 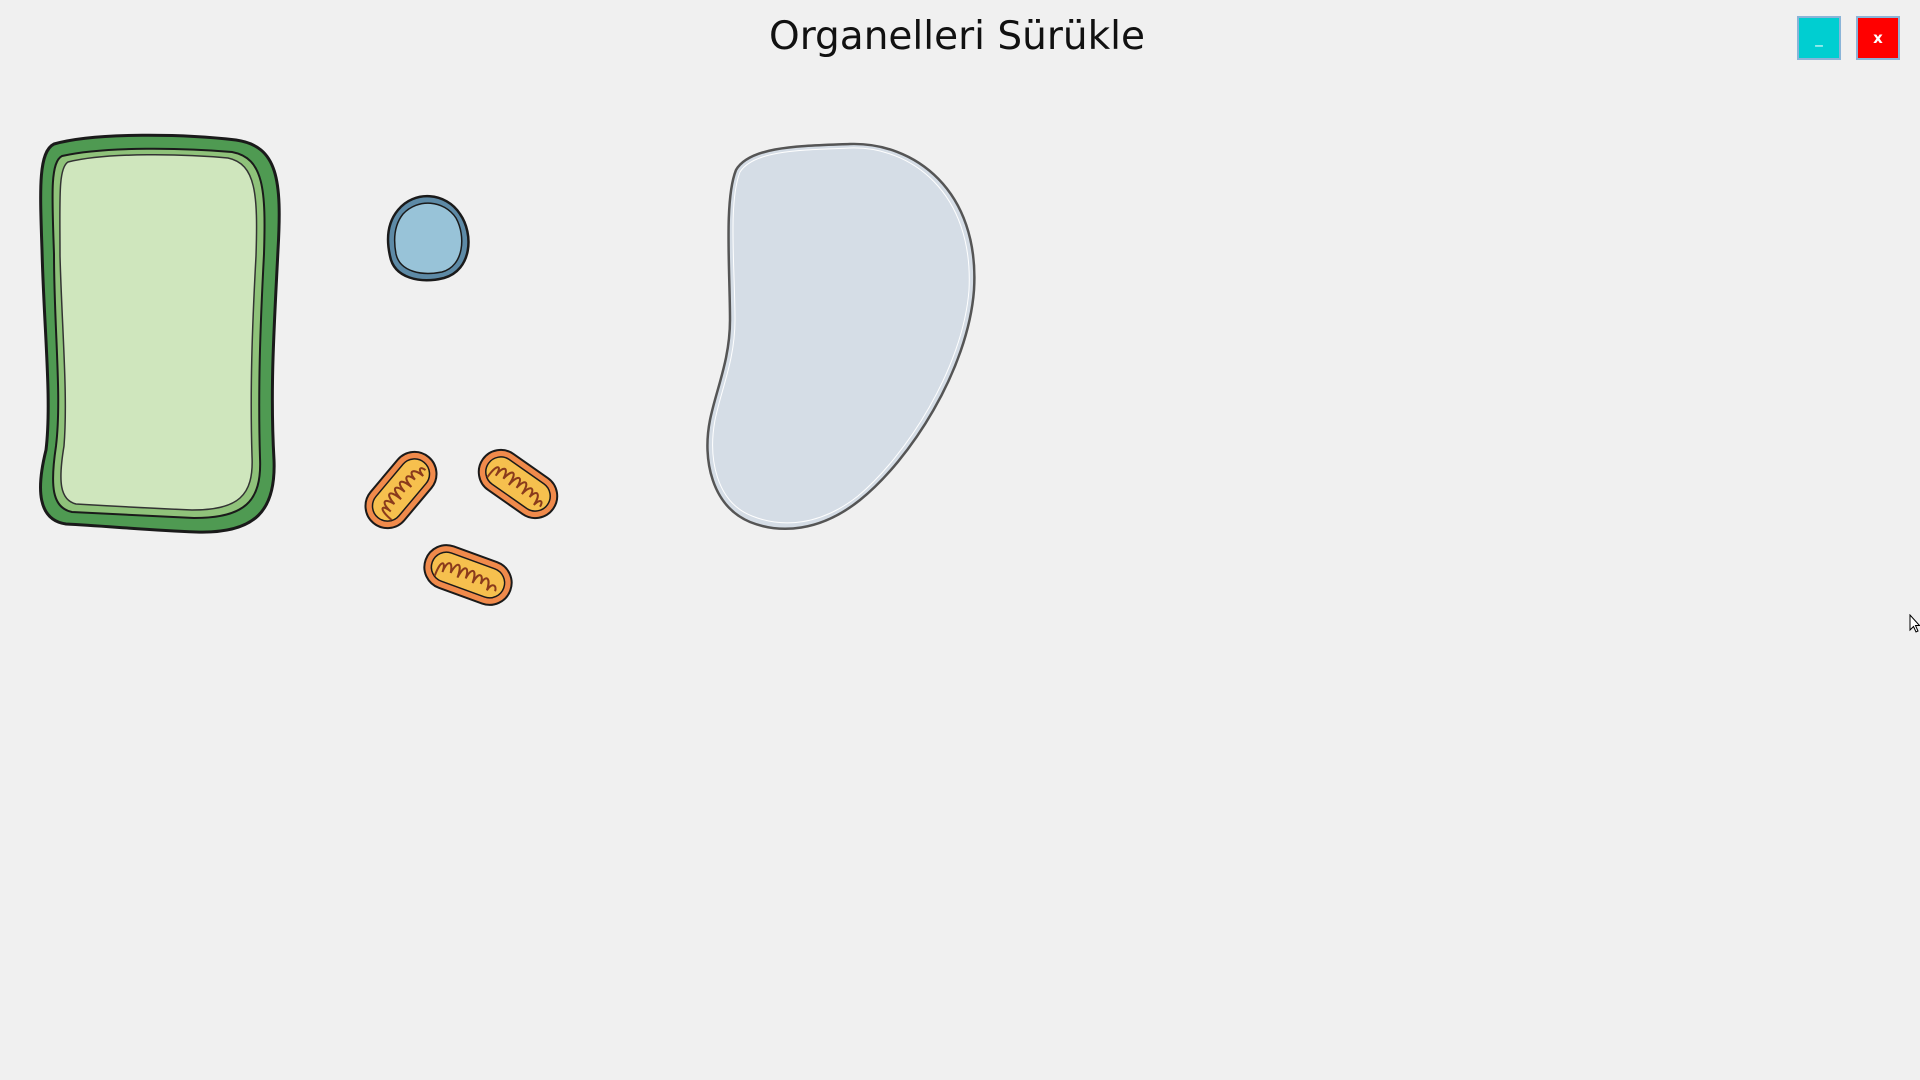 What do you see at coordinates (1878, 38) in the screenshot?
I see `close-button: x` at bounding box center [1878, 38].